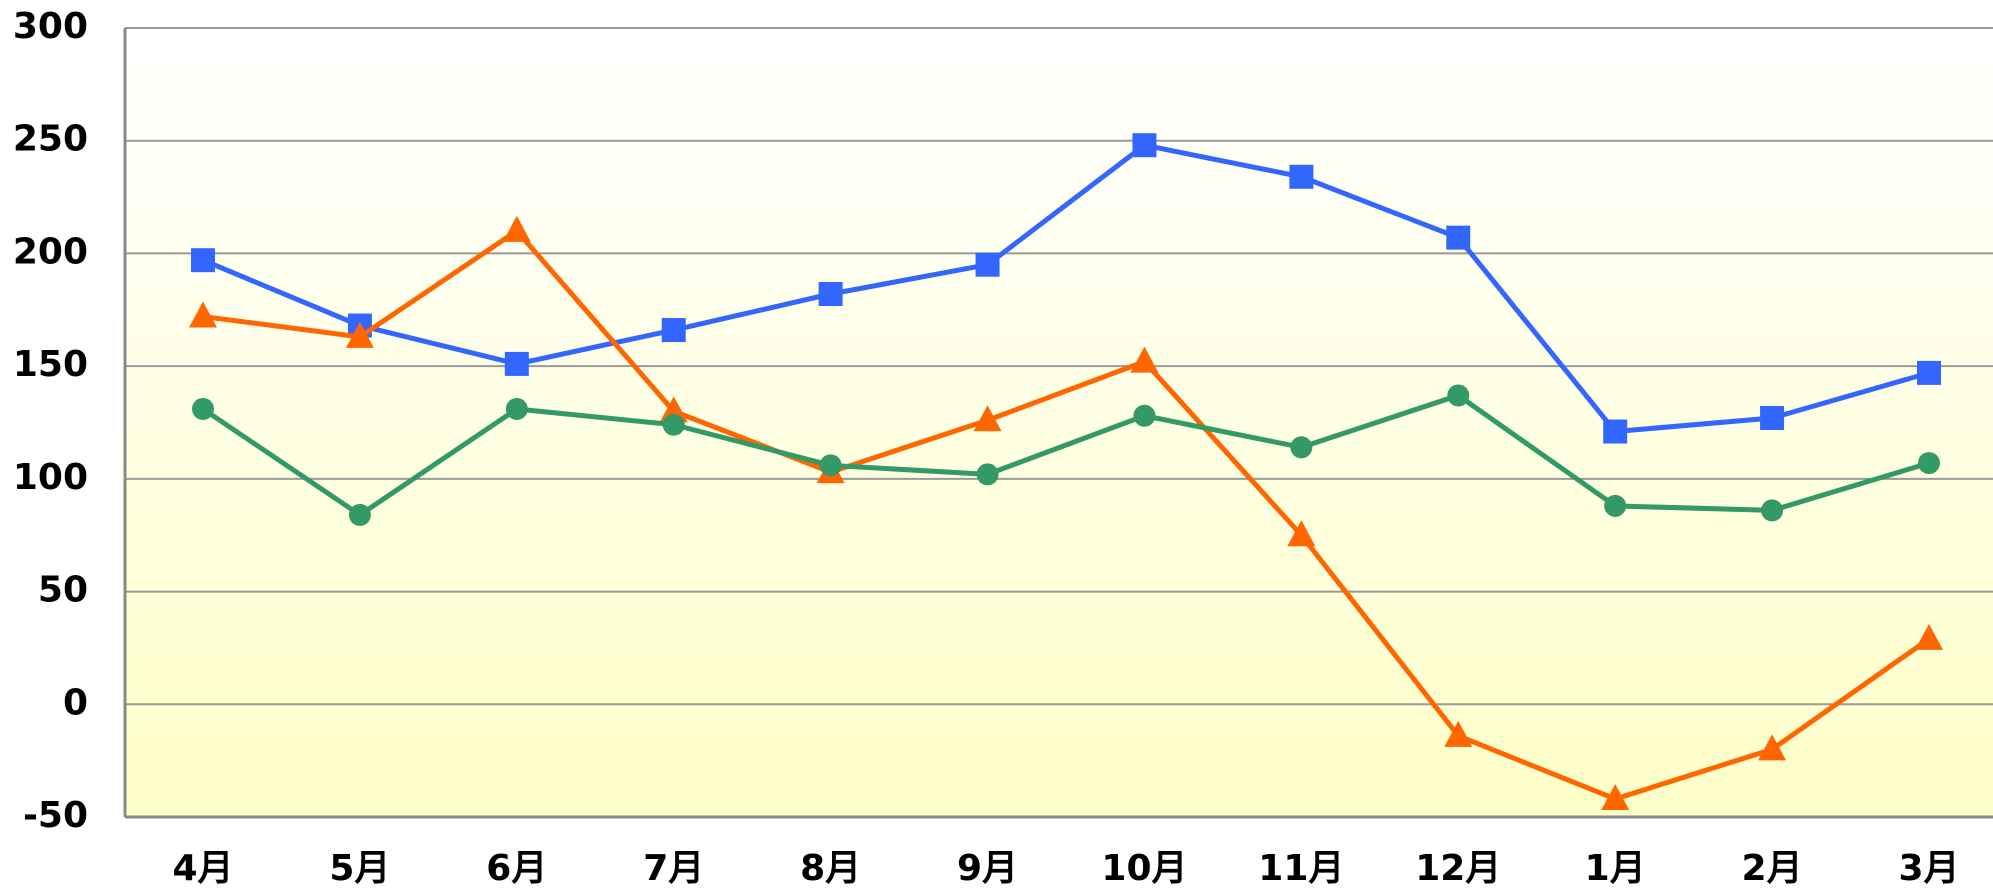 The height and width of the screenshot is (895, 1993). What do you see at coordinates (50, 364) in the screenshot?
I see `y-tick-label: 150` at bounding box center [50, 364].